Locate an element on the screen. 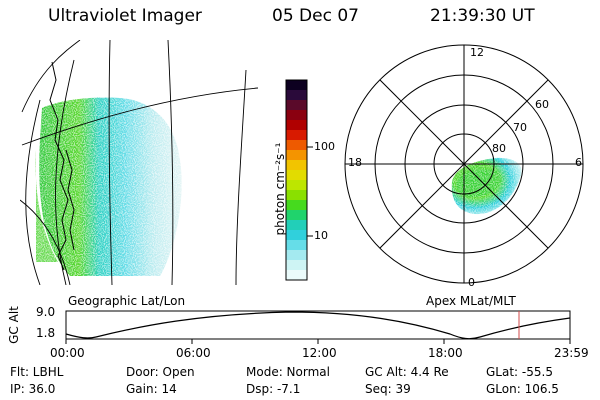  geographic-label: Geographic Lat/Lon is located at coordinates (127, 301).